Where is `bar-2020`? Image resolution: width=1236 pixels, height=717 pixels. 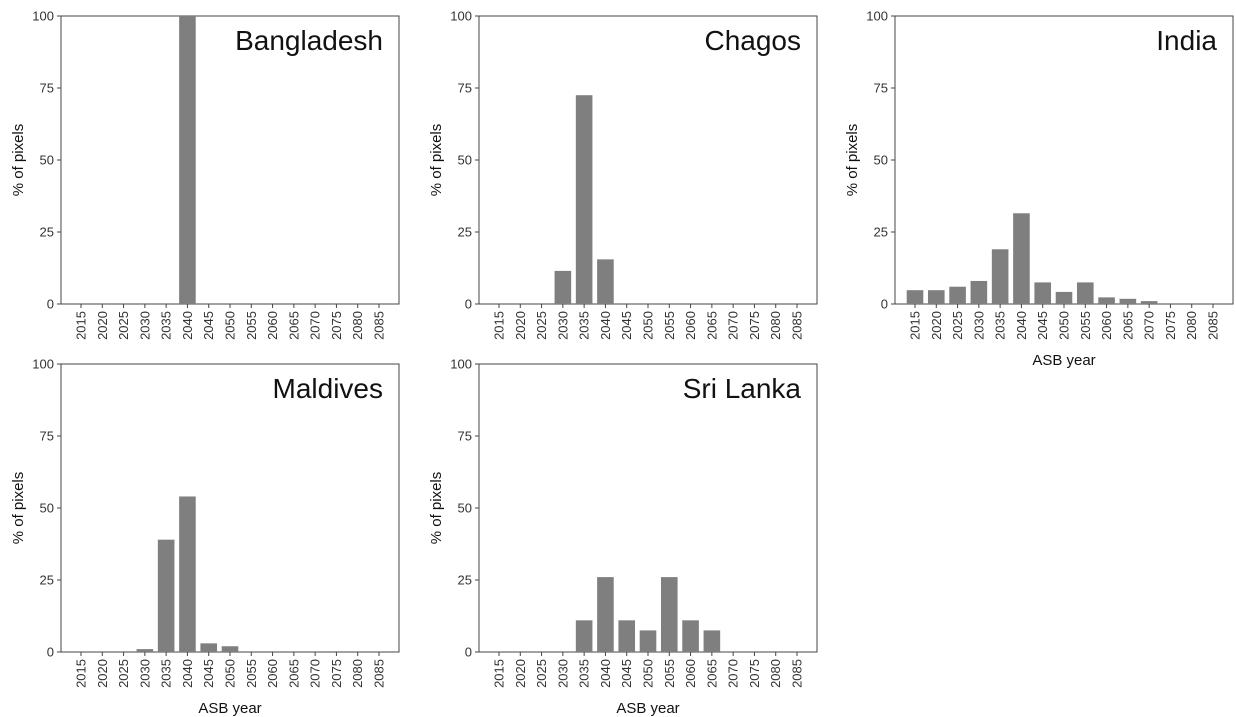 bar-2020 is located at coordinates (936, 297).